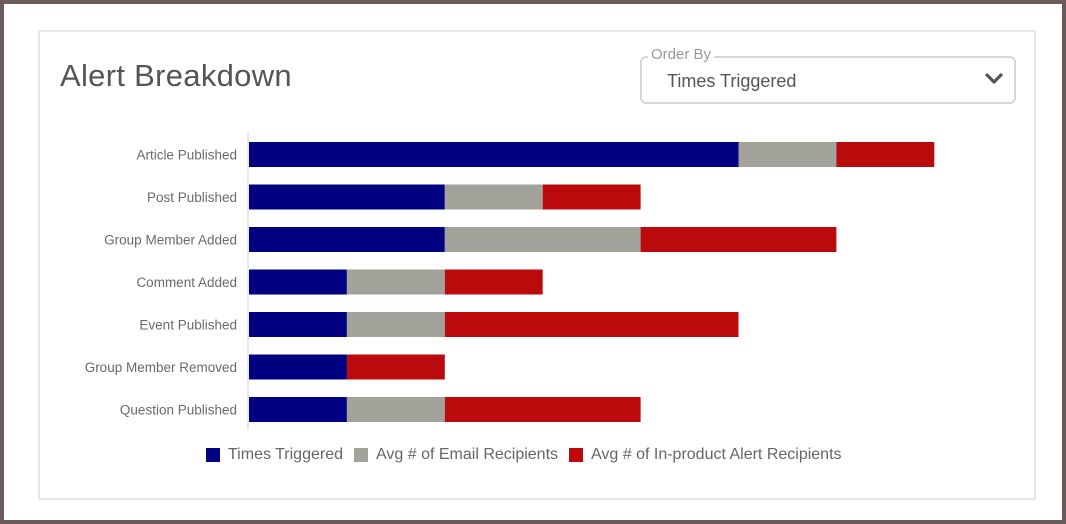  Describe the element at coordinates (716, 454) in the screenshot. I see `legend-label-in-product-recipients: Avg # of In-product Alert Recipients` at that location.